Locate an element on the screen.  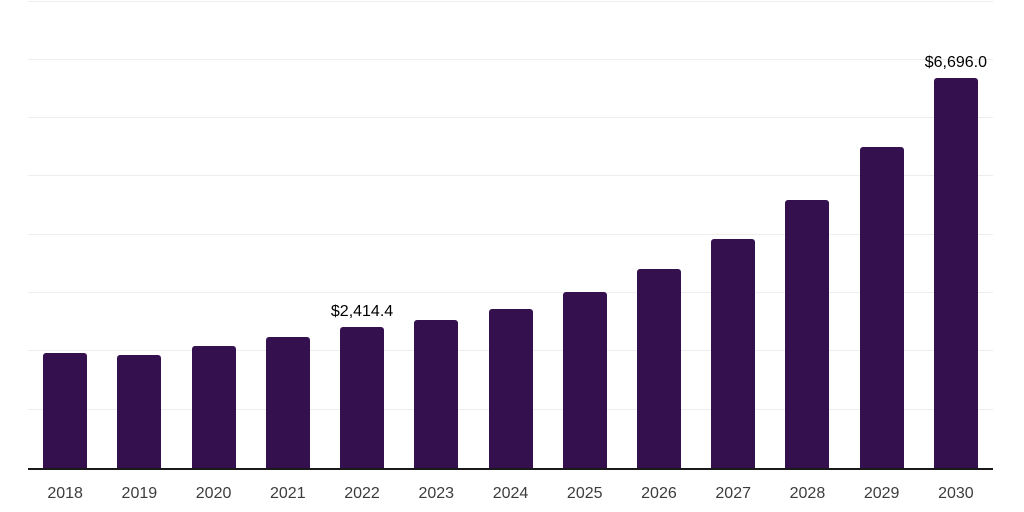
bar-2027 is located at coordinates (733, 353).